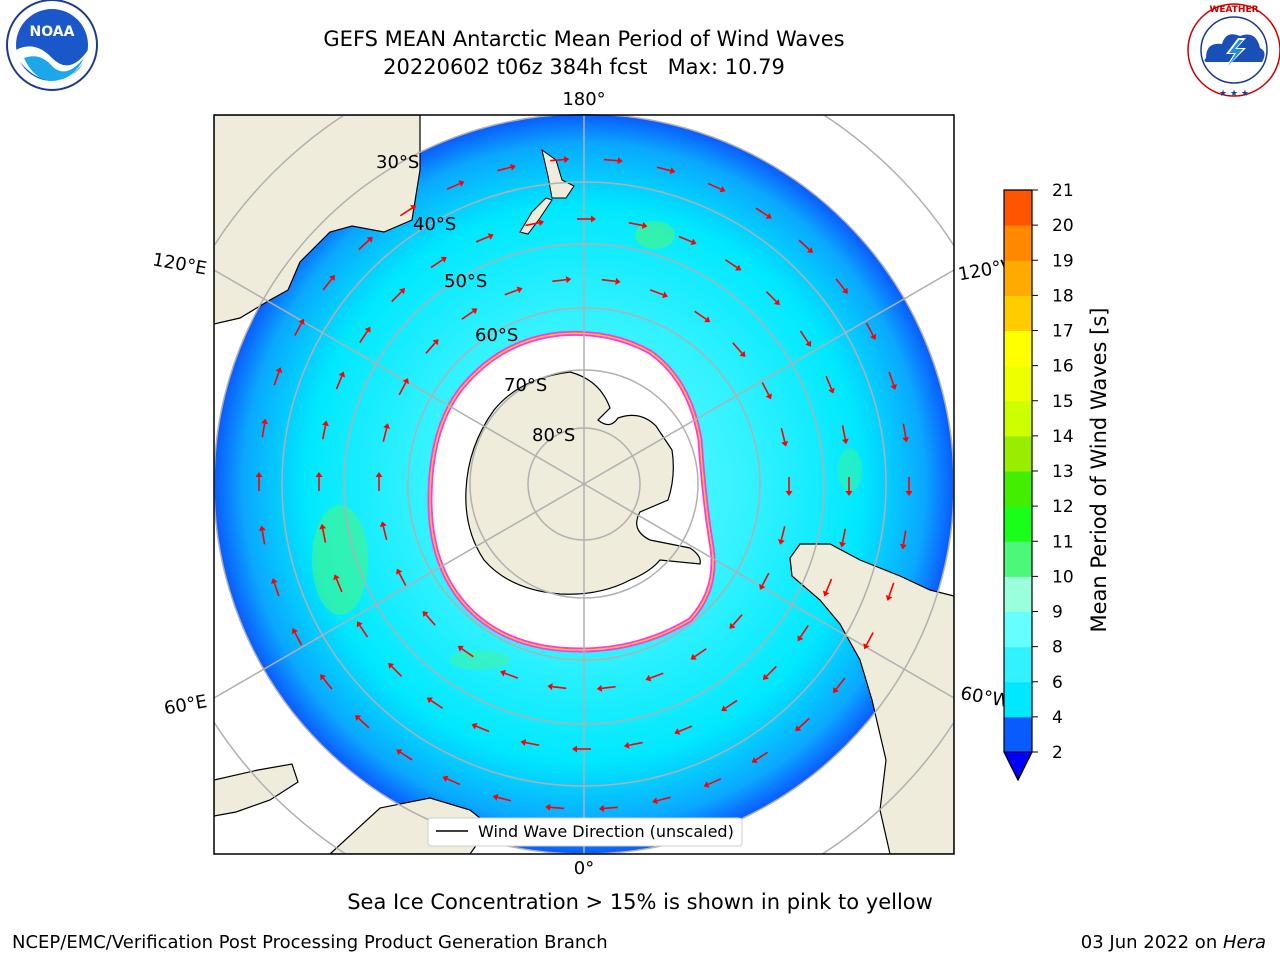 The image size is (1280, 960). I want to click on colorbar-tick-label: 20, so click(1063, 226).